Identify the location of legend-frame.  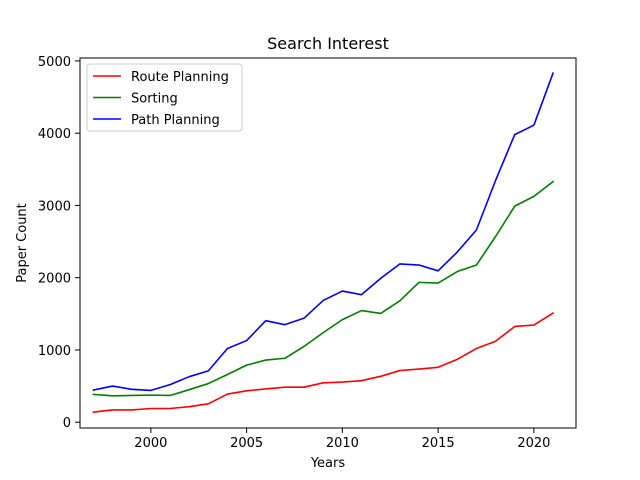
(164, 97).